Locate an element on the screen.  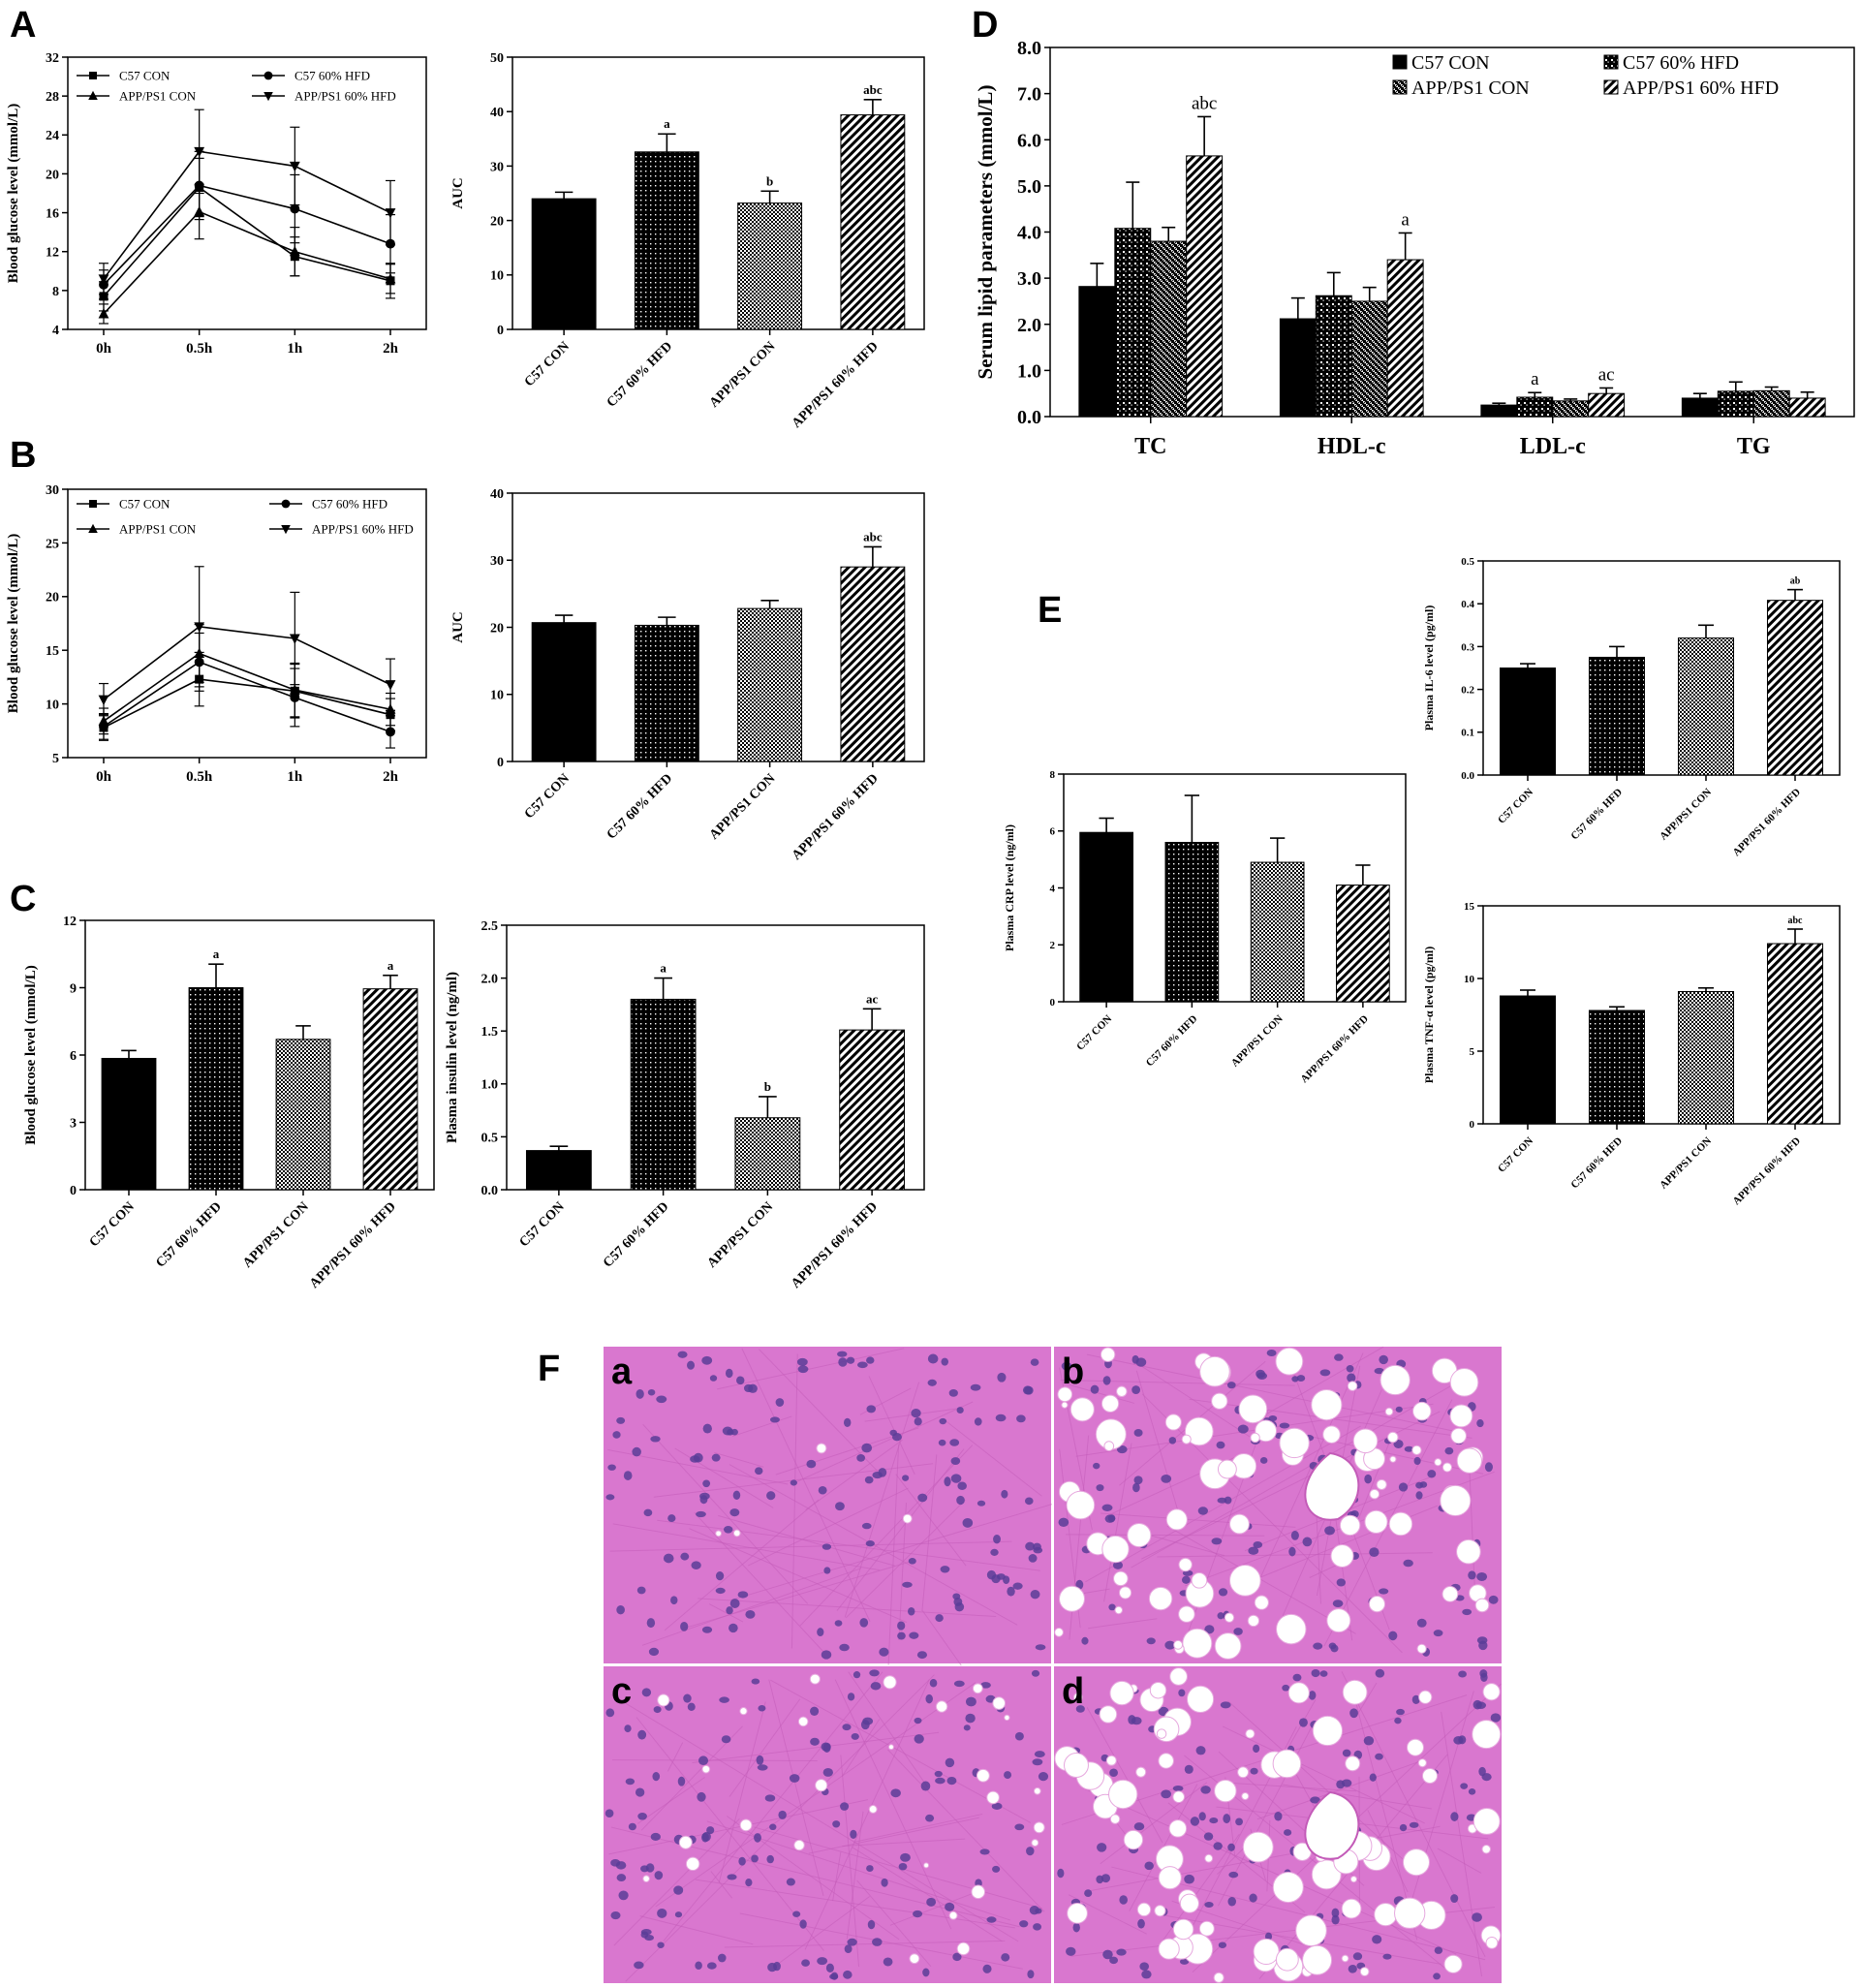
y-tick-label: 10 is located at coordinates (497, 696).